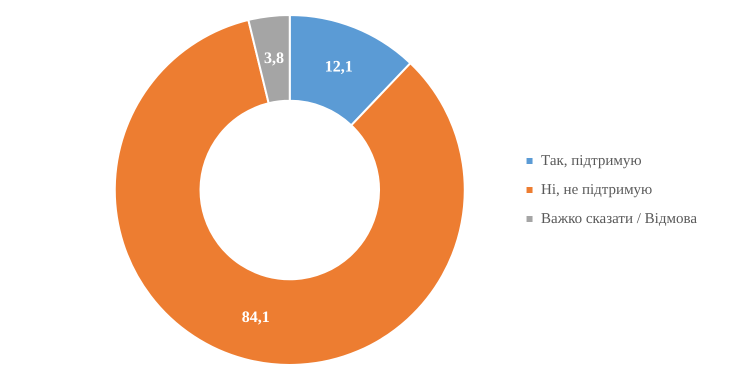  What do you see at coordinates (338, 67) in the screenshot?
I see `data-label: 12,1` at bounding box center [338, 67].